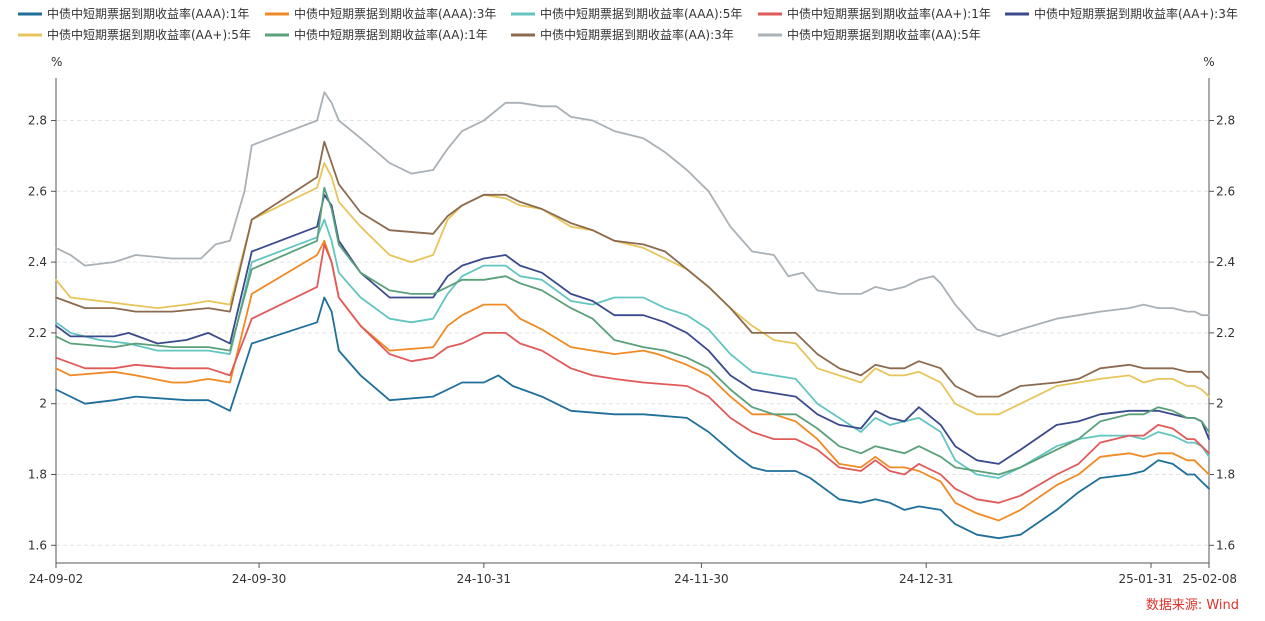  Describe the element at coordinates (1192, 605) in the screenshot. I see `data-source-note: 数据来源: Wind` at that location.